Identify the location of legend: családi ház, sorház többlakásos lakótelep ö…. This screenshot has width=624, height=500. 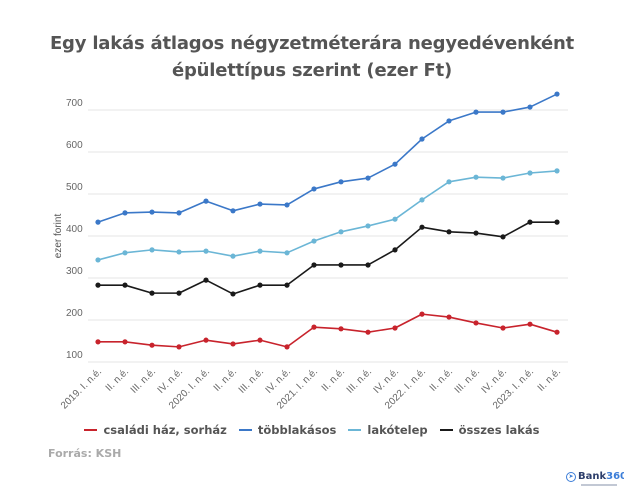
(312, 430).